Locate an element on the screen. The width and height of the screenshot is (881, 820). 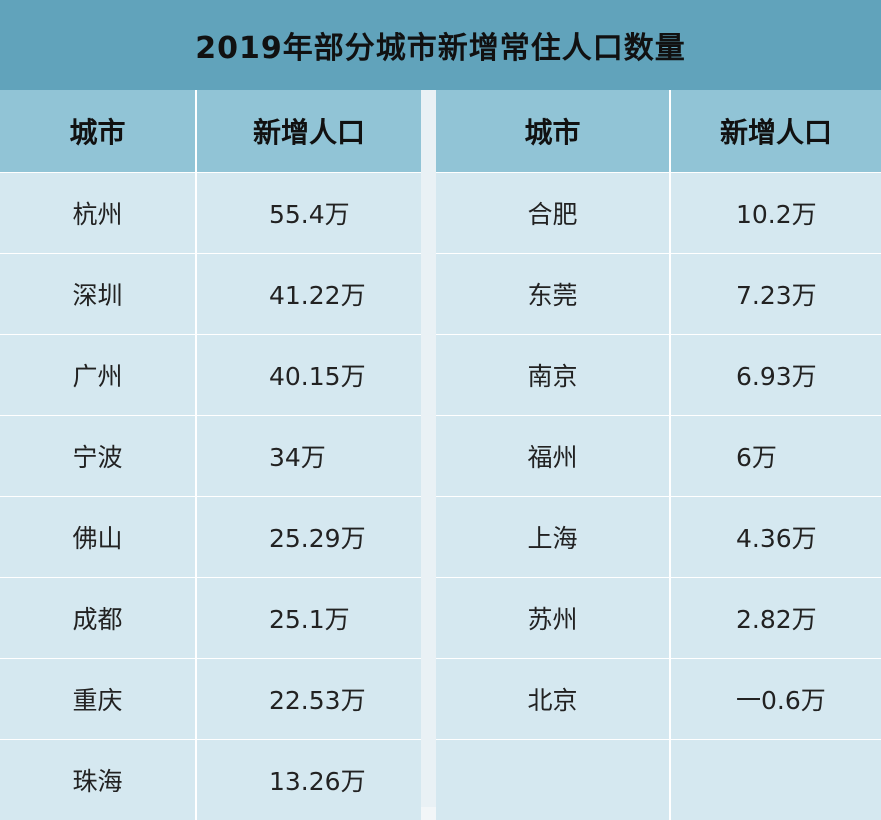
value-cell: 10.2万 is located at coordinates (775, 213).